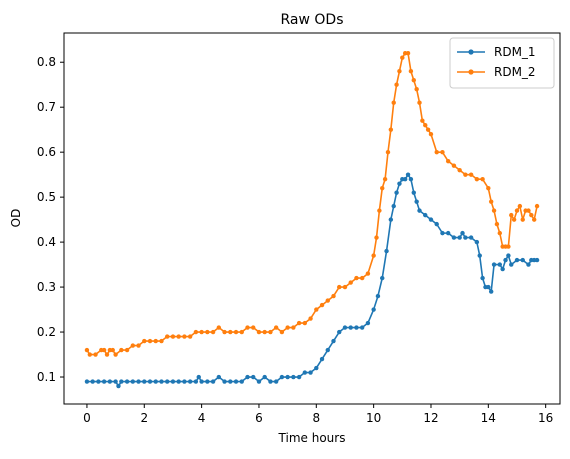 Image resolution: width=570 pixels, height=459 pixels. What do you see at coordinates (502, 63) in the screenshot?
I see `legend: RDM_1 RDM_2` at bounding box center [502, 63].